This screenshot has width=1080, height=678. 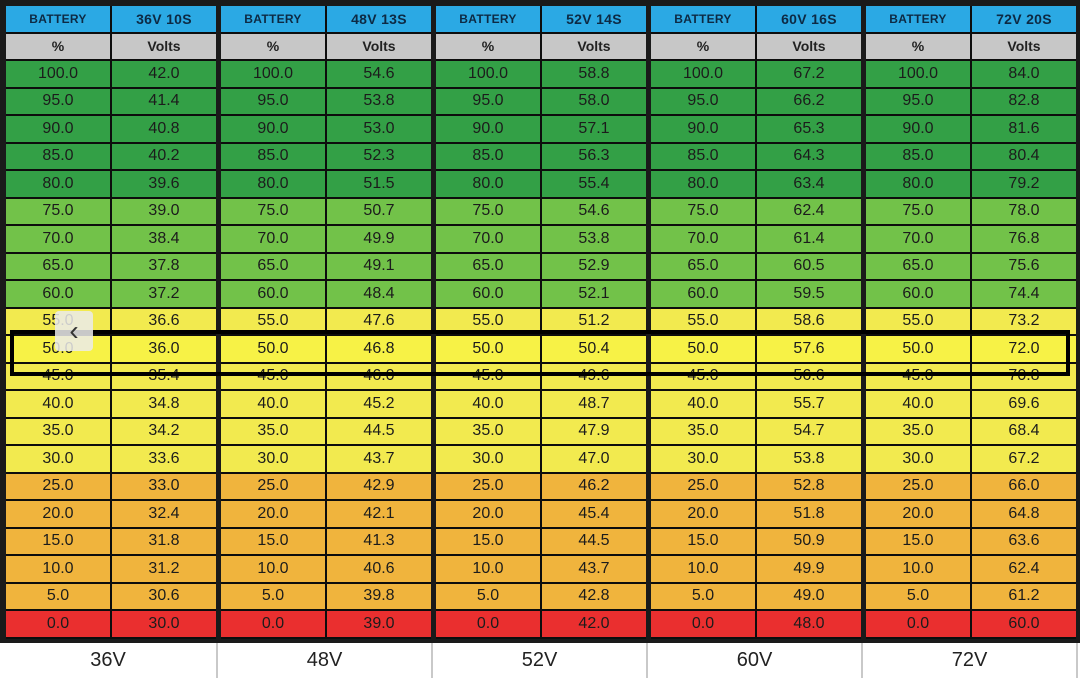 What do you see at coordinates (594, 156) in the screenshot?
I see `volts-cell: 56.3` at bounding box center [594, 156].